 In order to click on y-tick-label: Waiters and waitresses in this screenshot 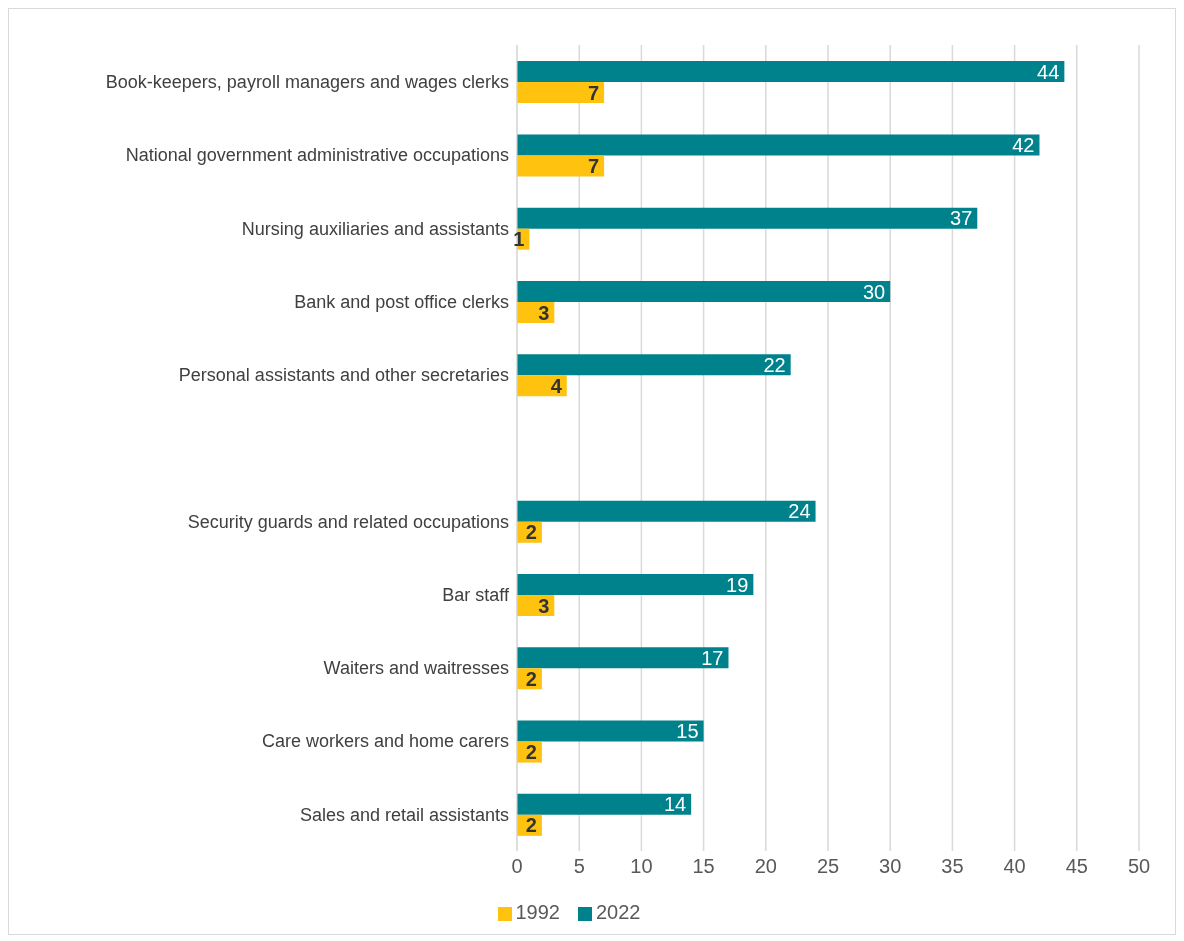, I will do `click(416, 668)`.